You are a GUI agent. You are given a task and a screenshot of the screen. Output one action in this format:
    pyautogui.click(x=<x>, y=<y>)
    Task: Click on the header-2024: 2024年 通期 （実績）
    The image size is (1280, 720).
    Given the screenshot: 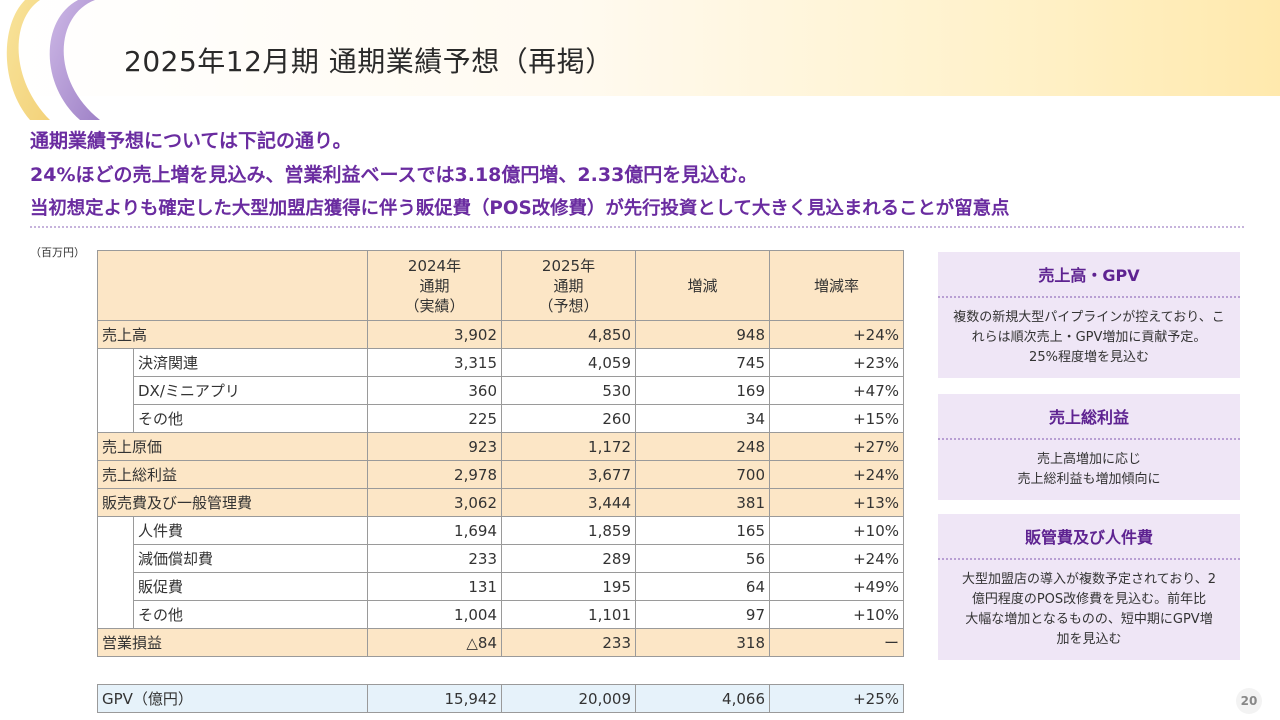 What is the action you would take?
    pyautogui.click(x=434, y=285)
    